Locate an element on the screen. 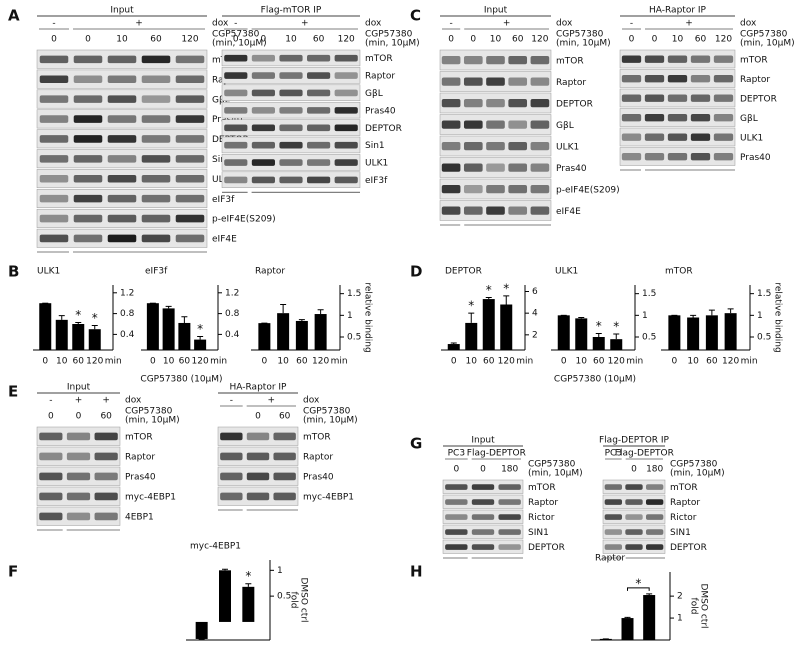 This screenshot has width=800, height=649. treatment-name: dox is located at coordinates (748, 24).